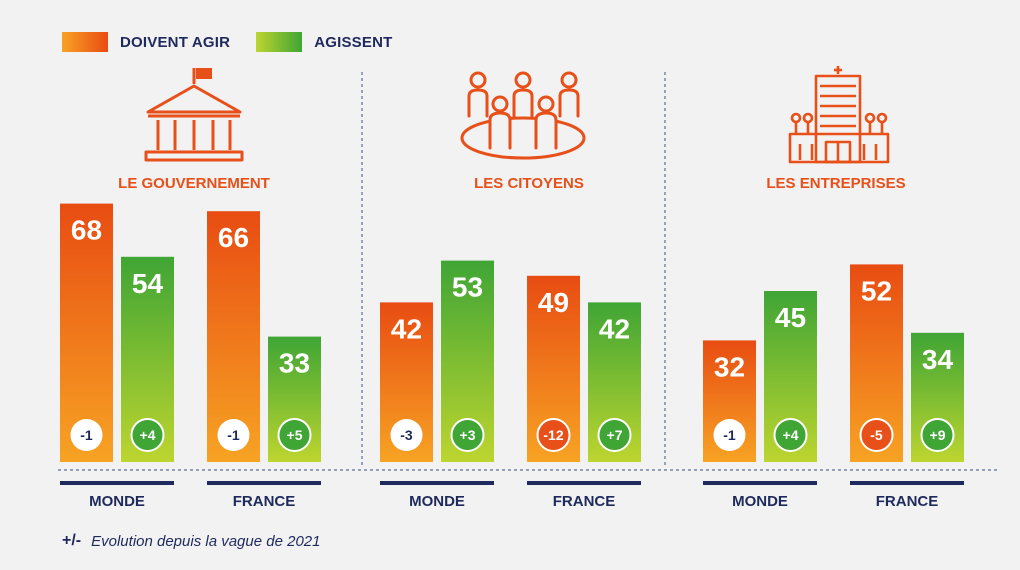 This screenshot has height=570, width=1020. Describe the element at coordinates (523, 115) in the screenshot. I see `citizens-group-icon` at that location.